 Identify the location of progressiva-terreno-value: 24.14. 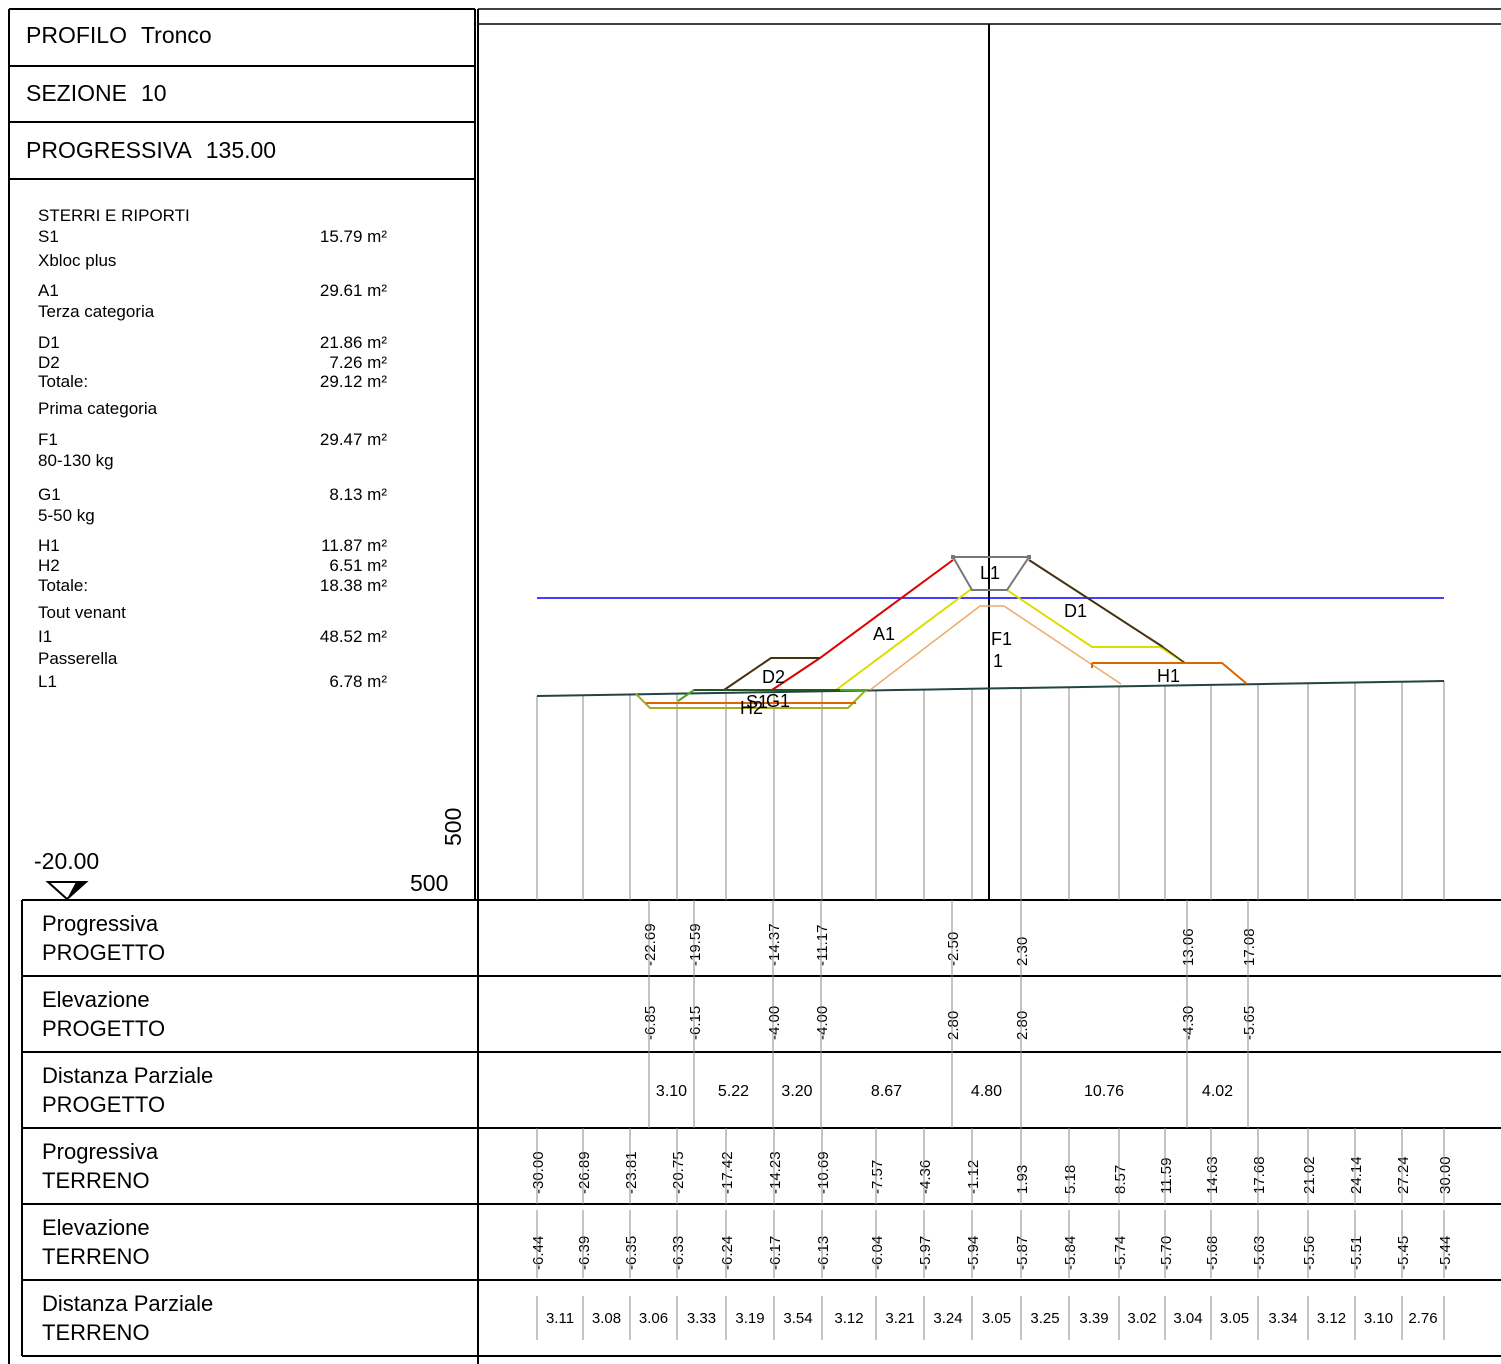
(1356, 1175).